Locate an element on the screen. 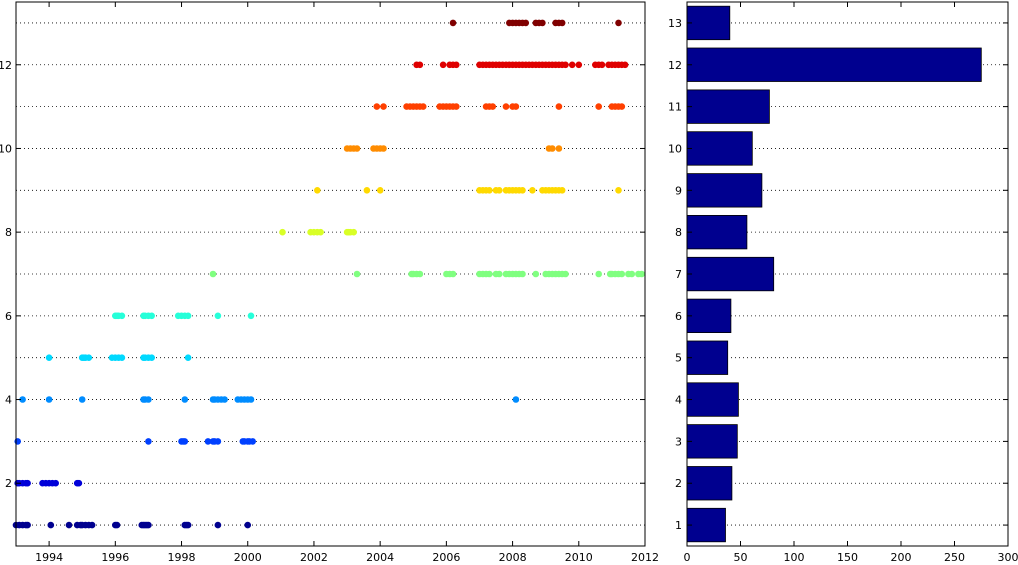 This screenshot has width=1018, height=565. x-tick-label: 2008 is located at coordinates (513, 557).